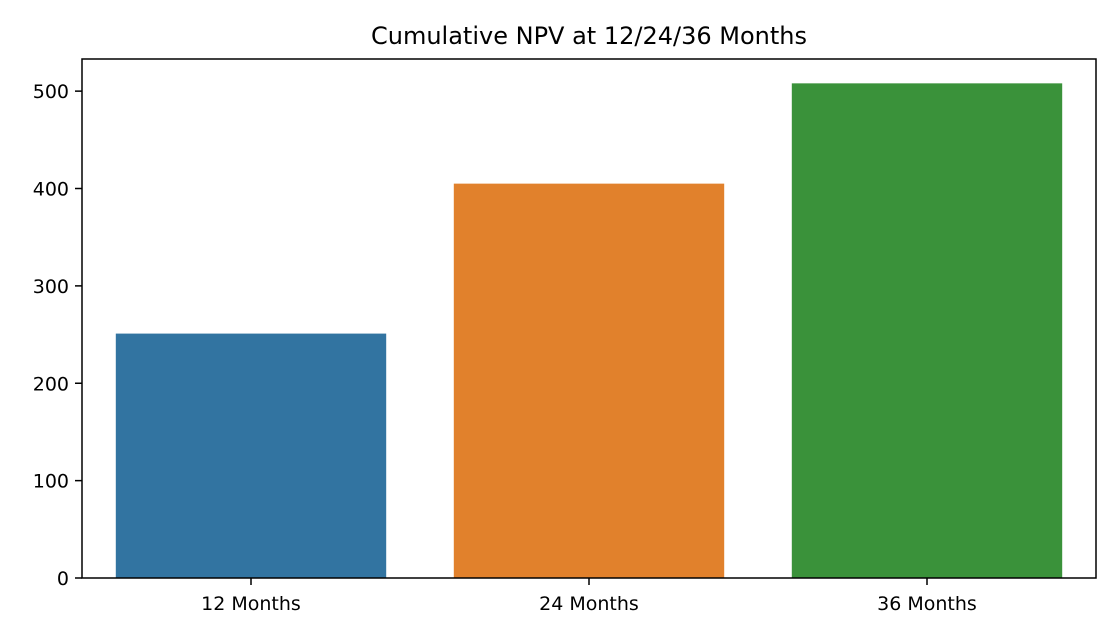 The width and height of the screenshot is (1120, 640). Describe the element at coordinates (51, 287) in the screenshot. I see `y-tick-label-300: 300` at that location.